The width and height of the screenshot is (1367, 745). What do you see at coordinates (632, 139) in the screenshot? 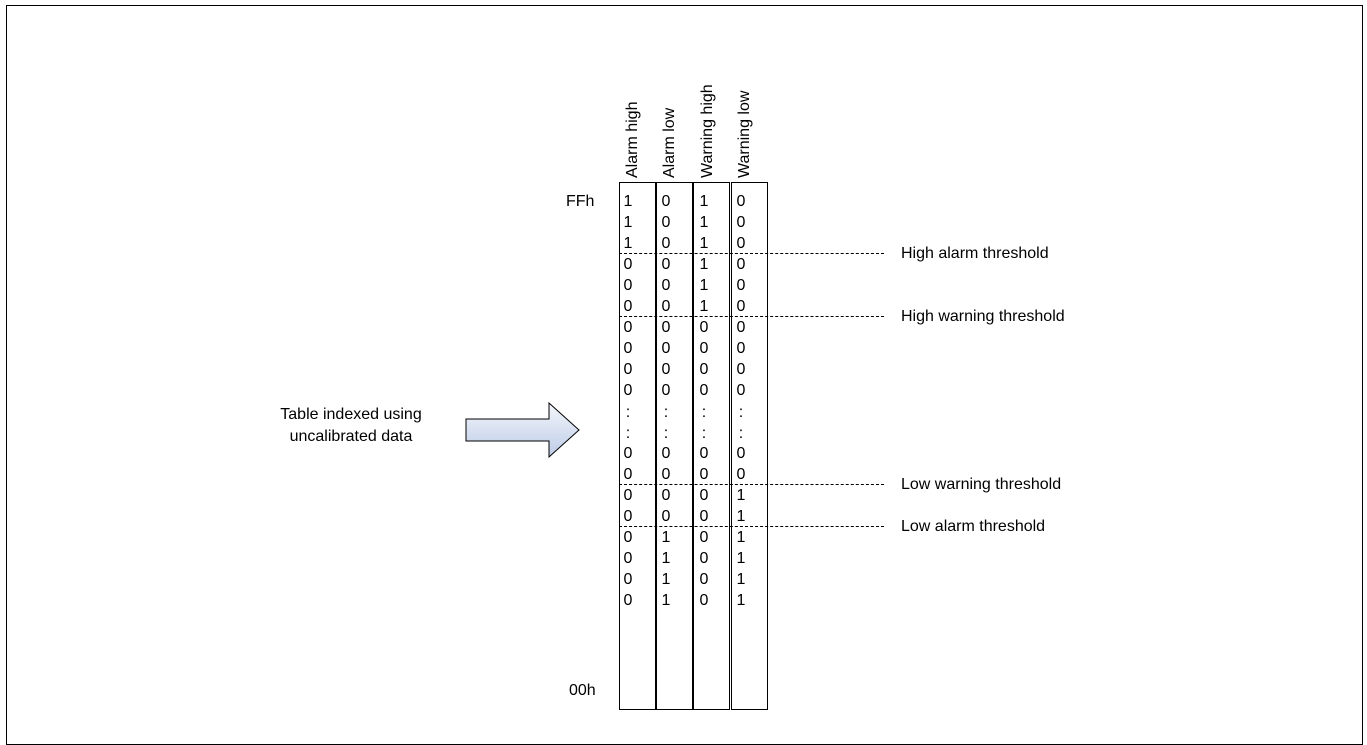
I see `column-header-alarm-high: Alarm high` at bounding box center [632, 139].